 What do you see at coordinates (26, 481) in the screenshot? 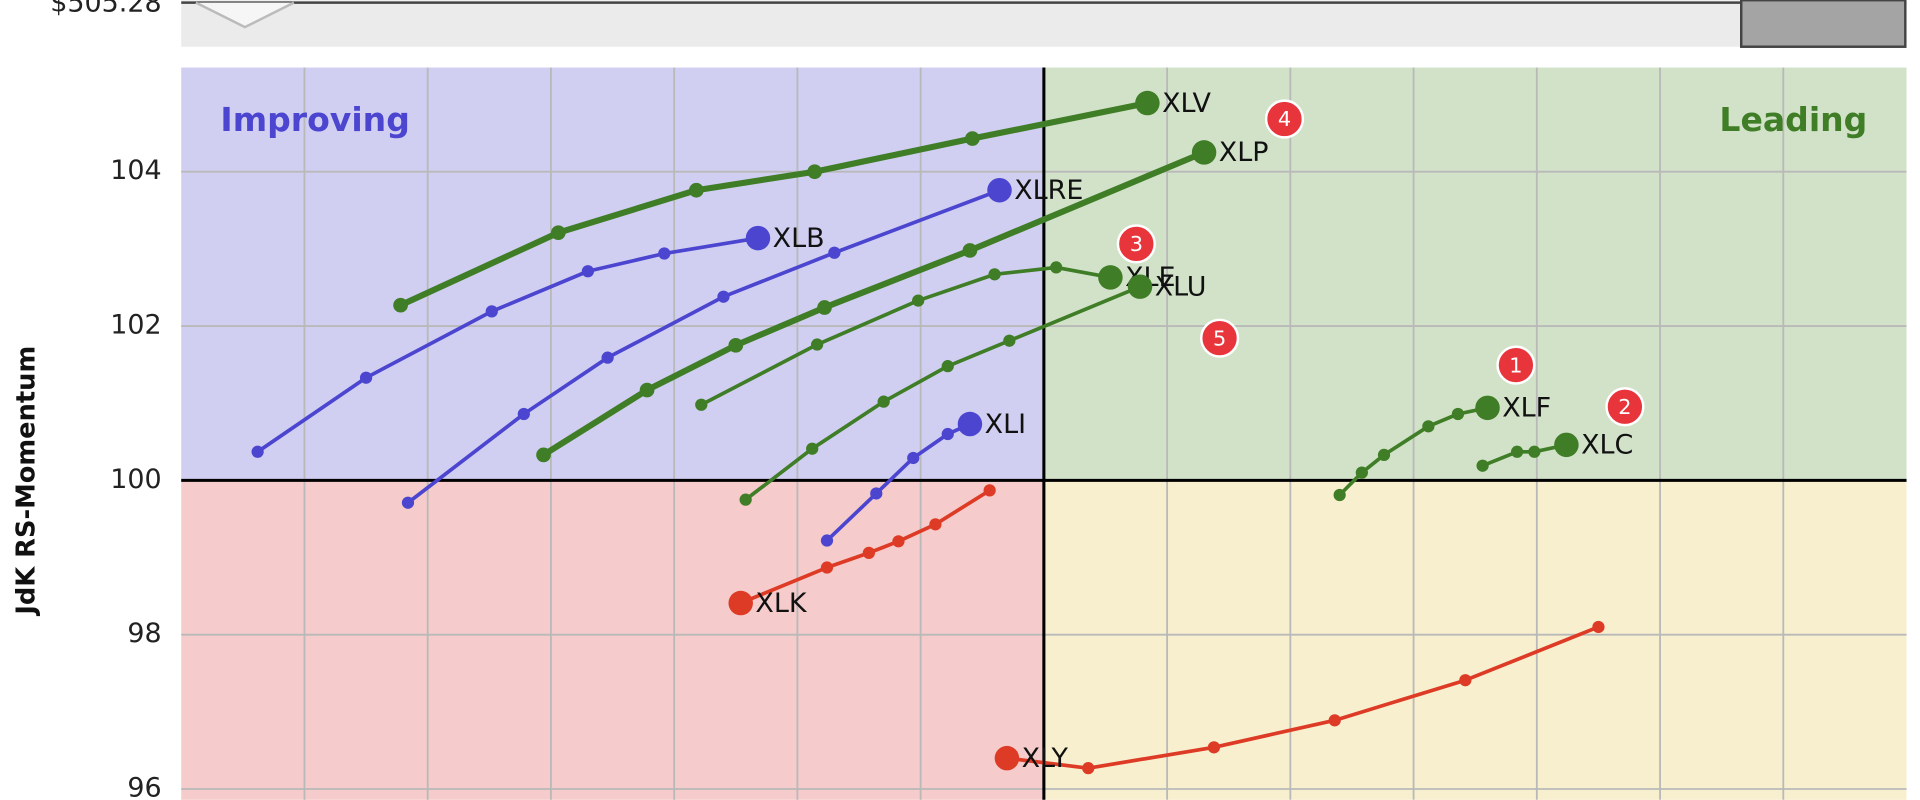
I see `y-axis-title: JdK RS-Momentum` at bounding box center [26, 481].